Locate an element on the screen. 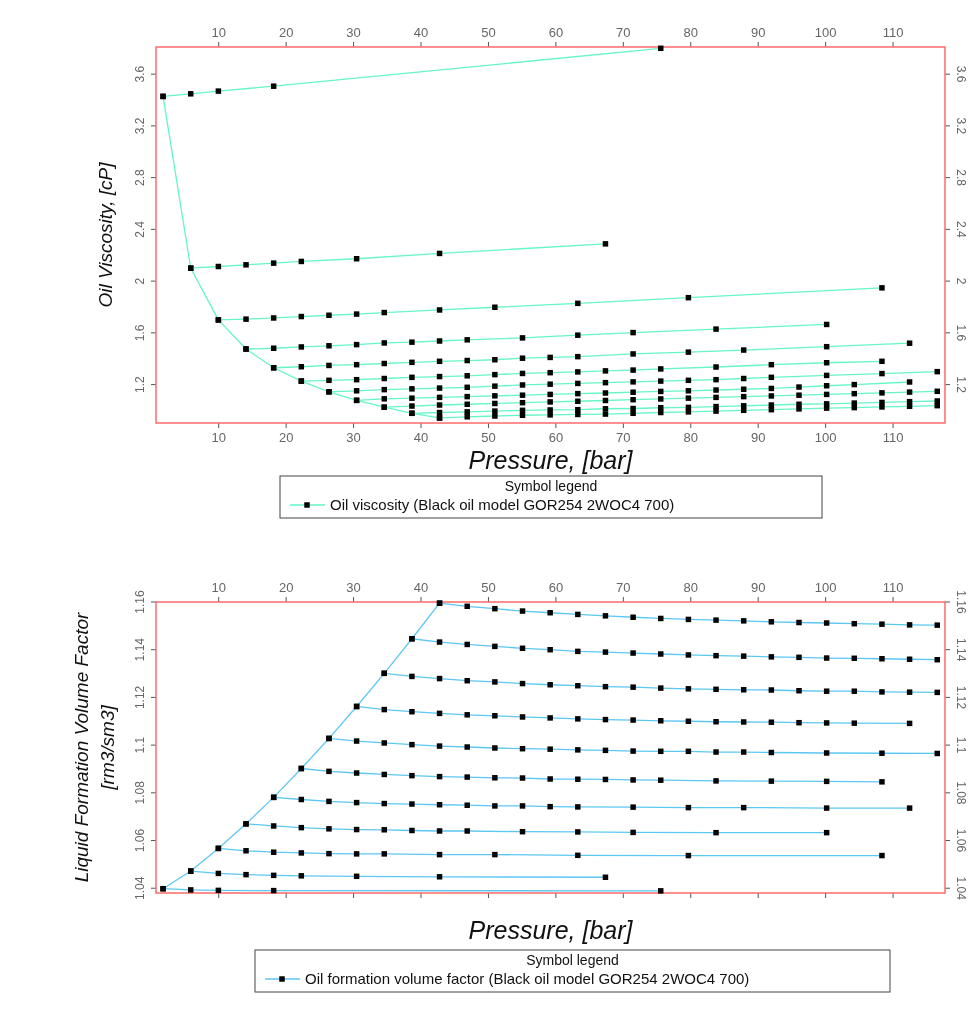 The image size is (971, 1012). x2-tick-label: 40 is located at coordinates (421, 32).